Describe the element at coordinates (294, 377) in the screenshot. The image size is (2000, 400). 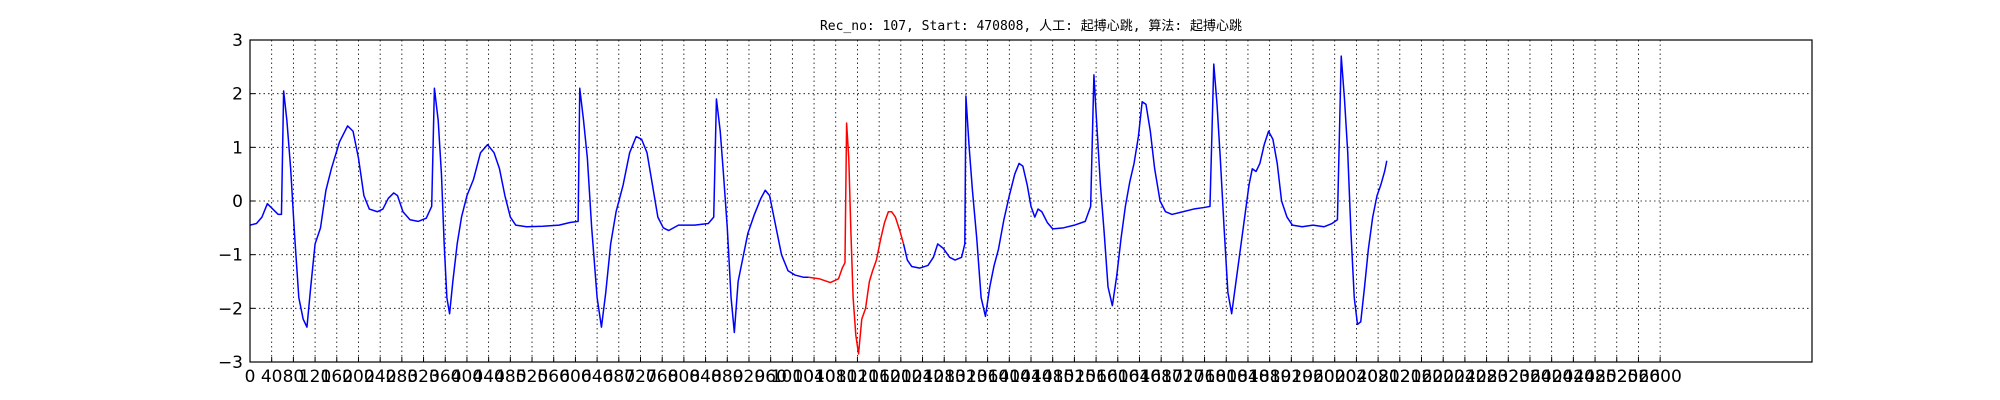
I see `x-tick-label: 80` at that location.